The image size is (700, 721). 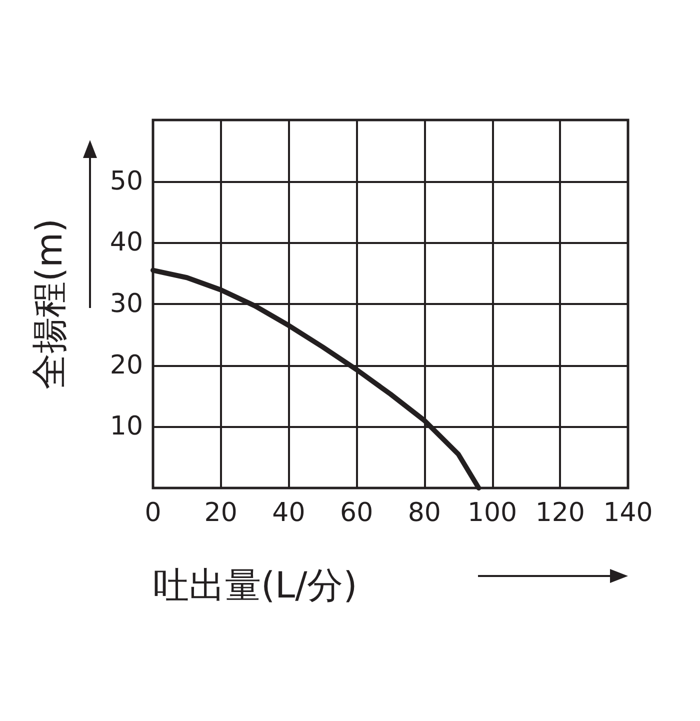 I want to click on y-tick-label: 50, so click(x=126, y=181).